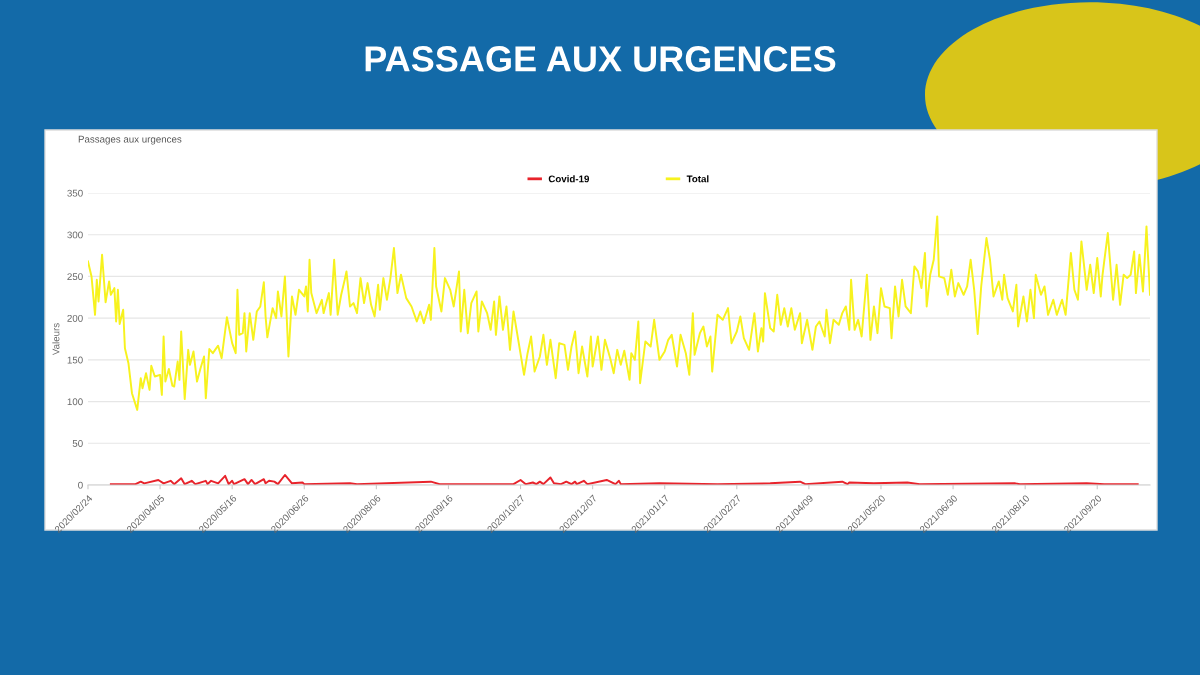  What do you see at coordinates (56, 339) in the screenshot?
I see `y-axis-title: Valeurs` at bounding box center [56, 339].